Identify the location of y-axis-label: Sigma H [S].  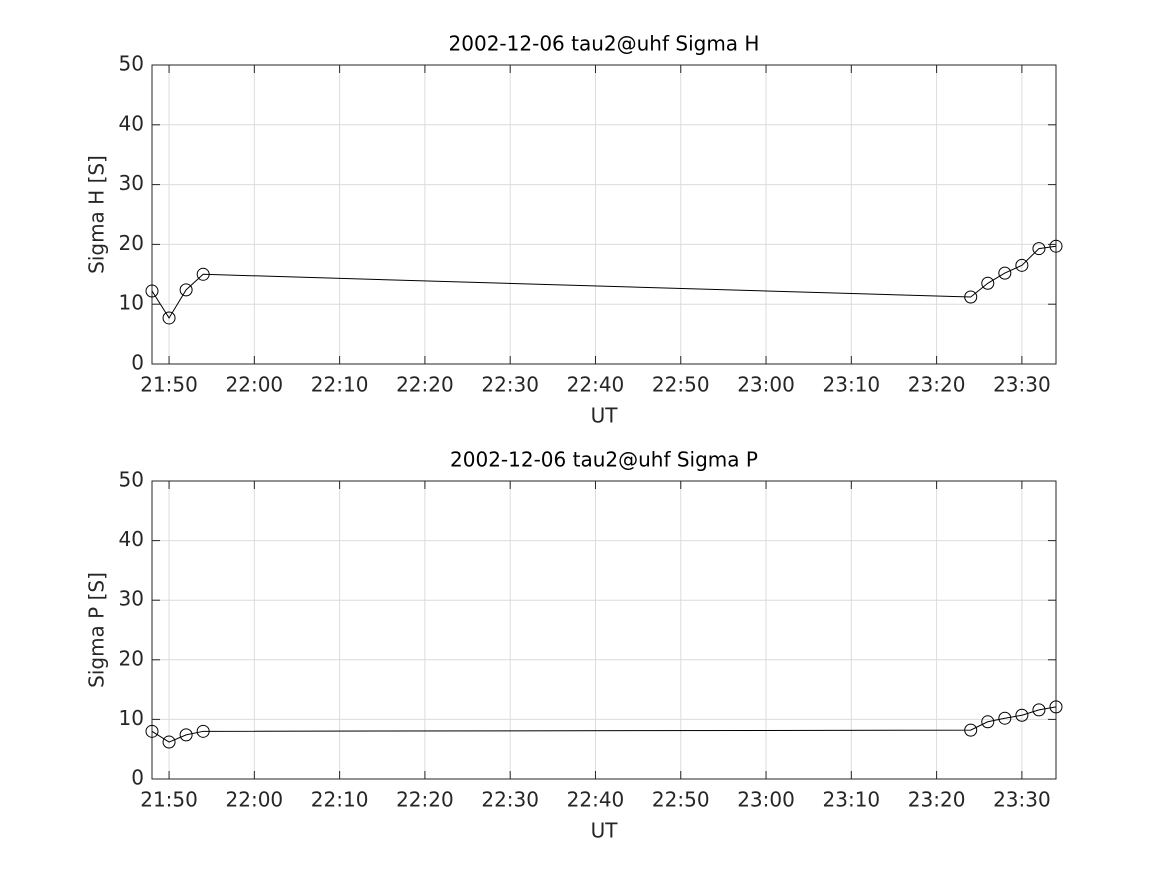
(97, 214).